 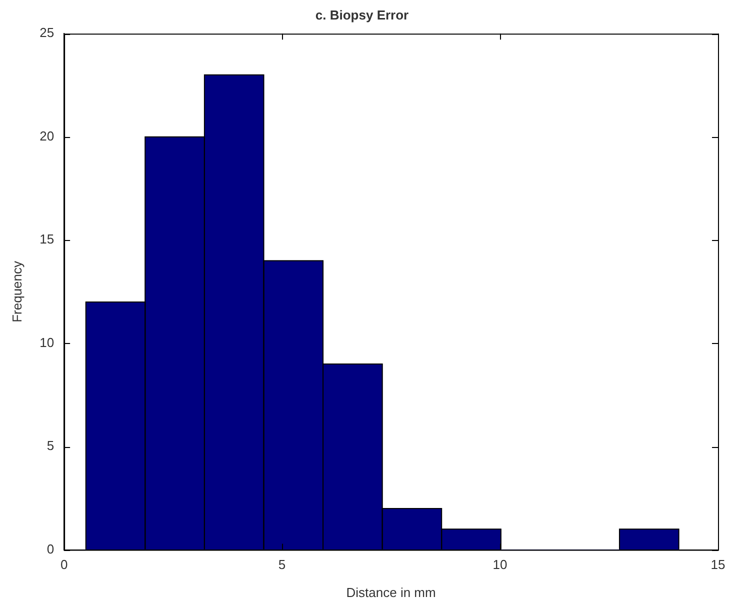 What do you see at coordinates (16, 291) in the screenshot?
I see `y-axis-title: Frequency` at bounding box center [16, 291].